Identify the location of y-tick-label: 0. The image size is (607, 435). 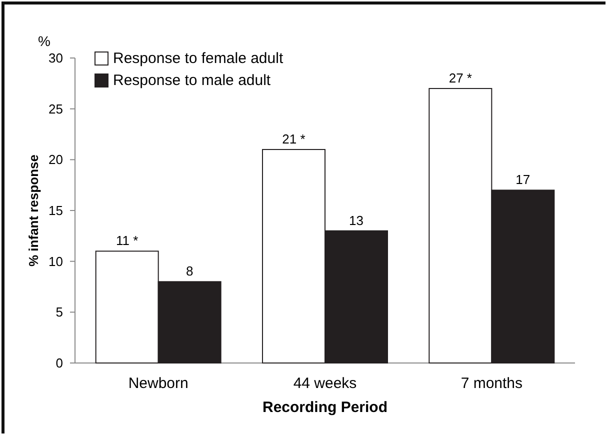
(59, 363).